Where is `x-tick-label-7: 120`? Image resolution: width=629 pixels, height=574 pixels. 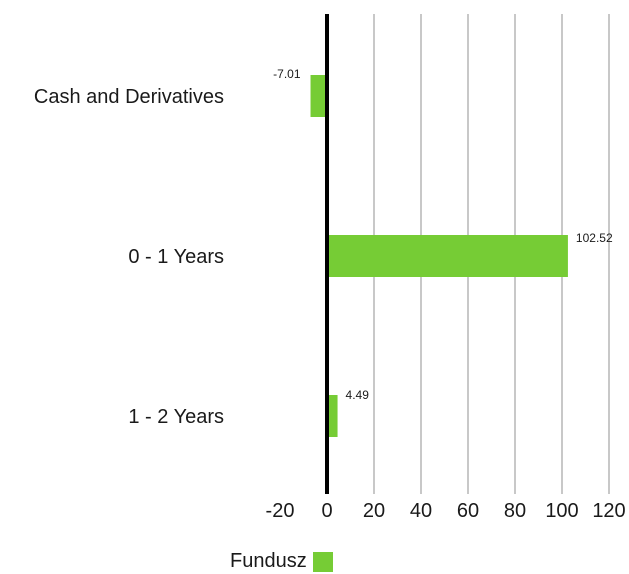
x-tick-label-7: 120 is located at coordinates (608, 511).